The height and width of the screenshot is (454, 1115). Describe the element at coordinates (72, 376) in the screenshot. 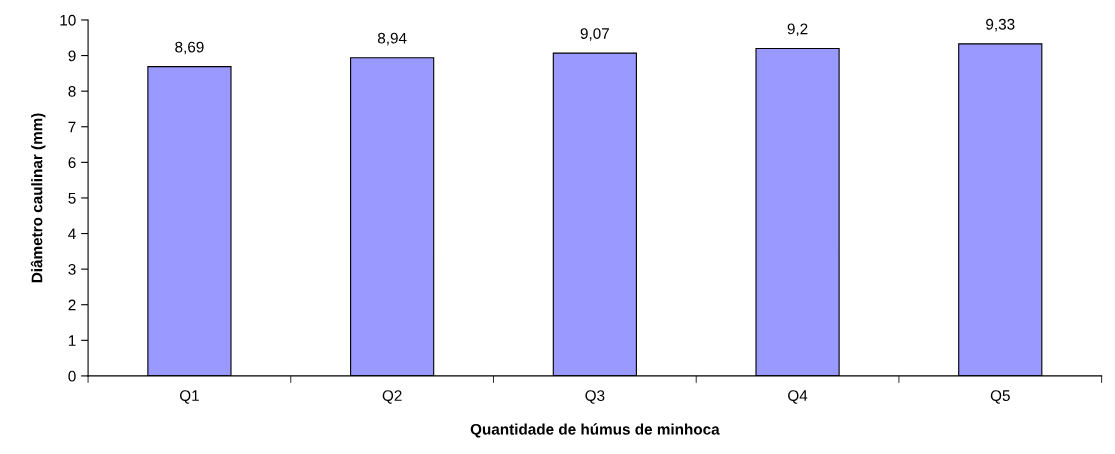

I see `y-tick-label: 0` at that location.